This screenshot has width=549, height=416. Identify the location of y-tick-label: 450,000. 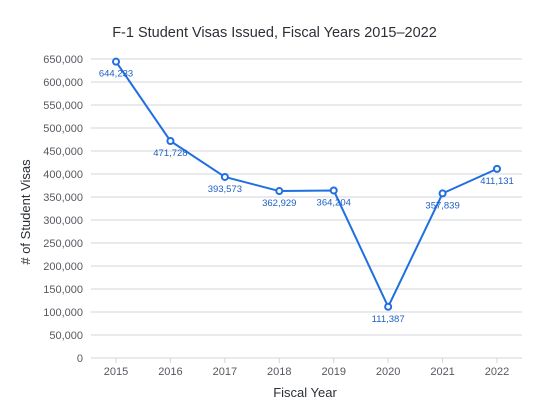
(63, 152).